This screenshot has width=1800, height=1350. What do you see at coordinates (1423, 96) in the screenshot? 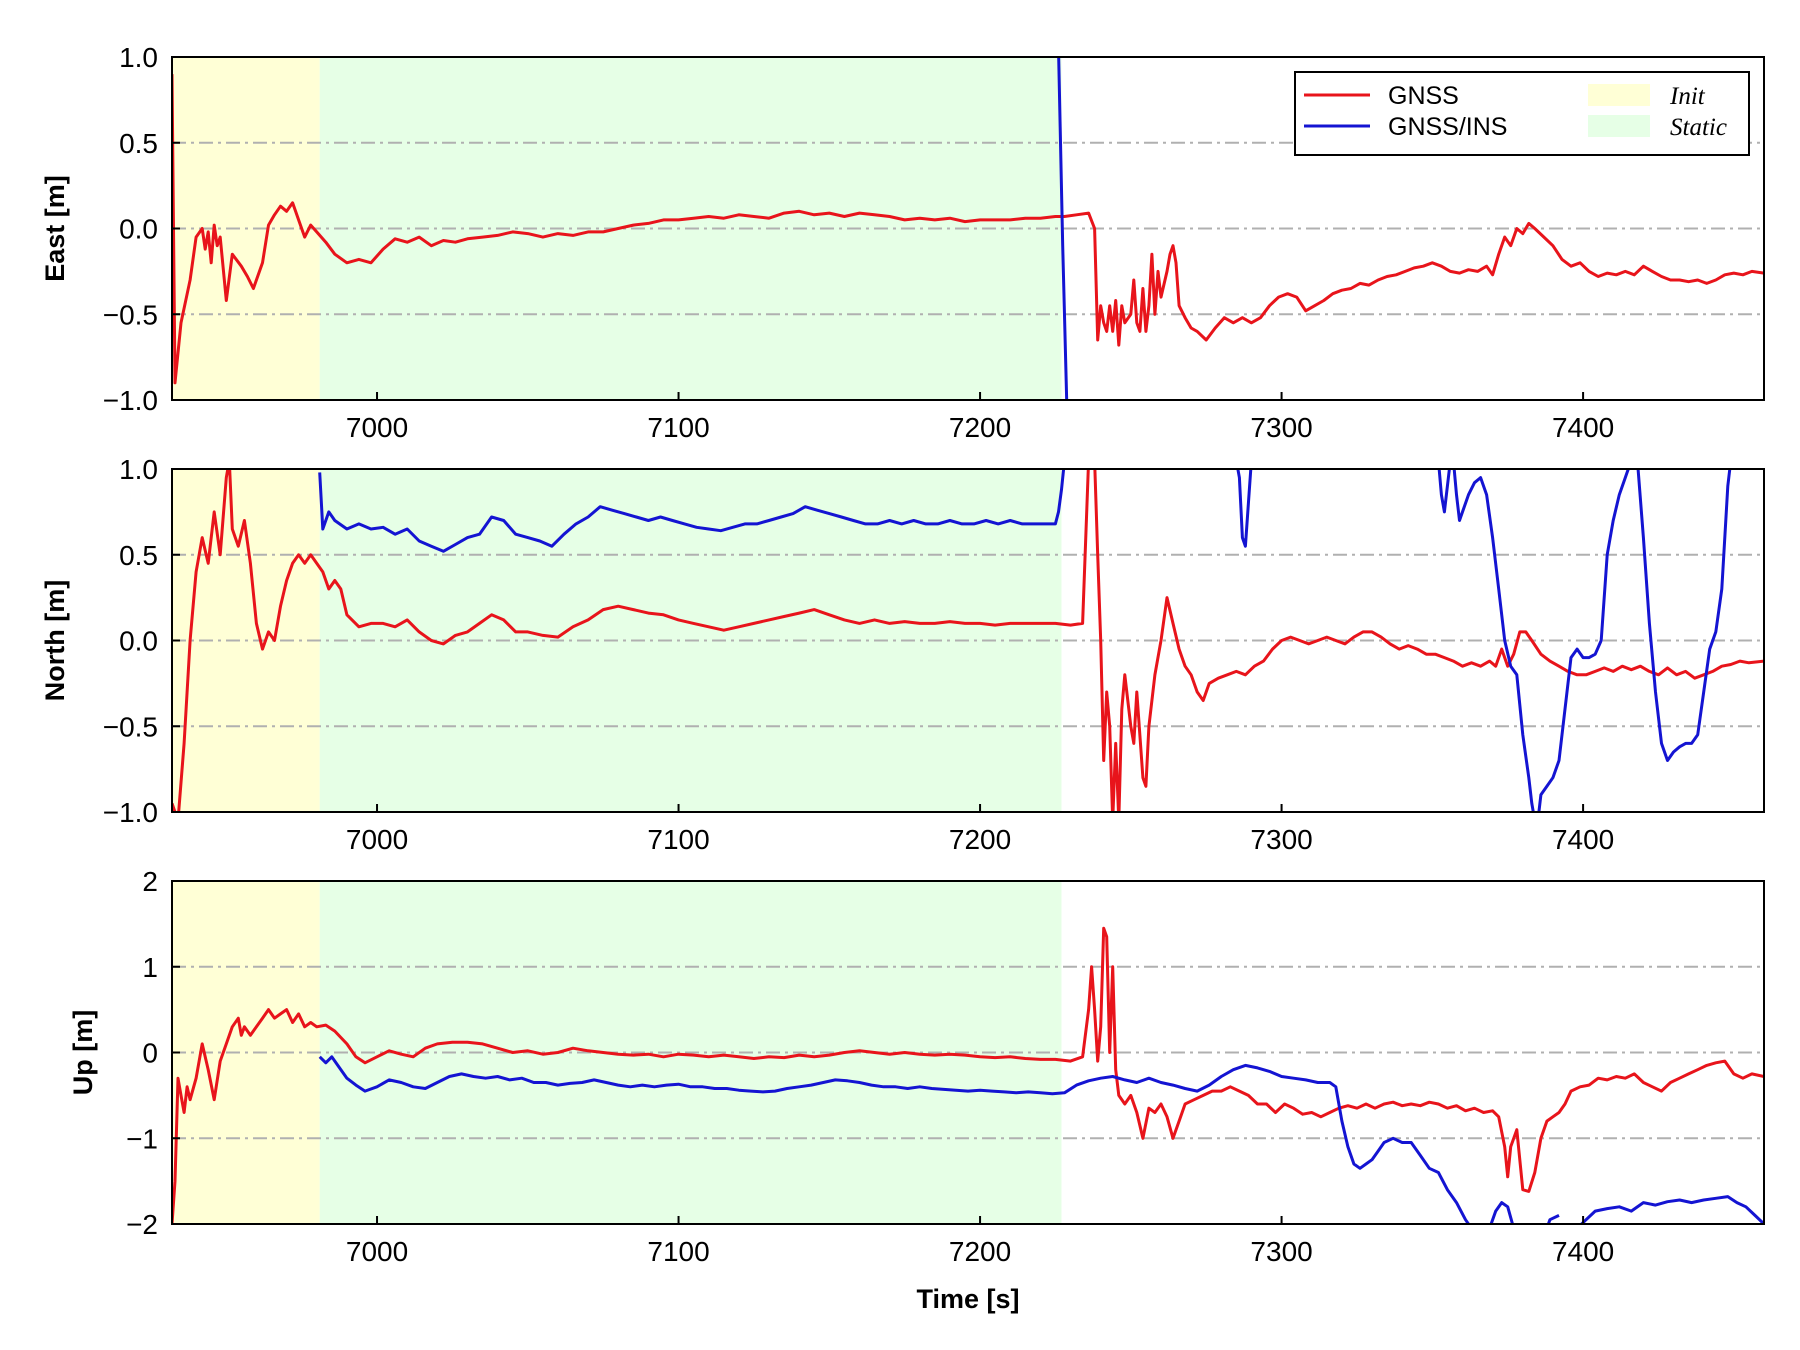
I see `legend-label-gnss: GNSS` at bounding box center [1423, 96].